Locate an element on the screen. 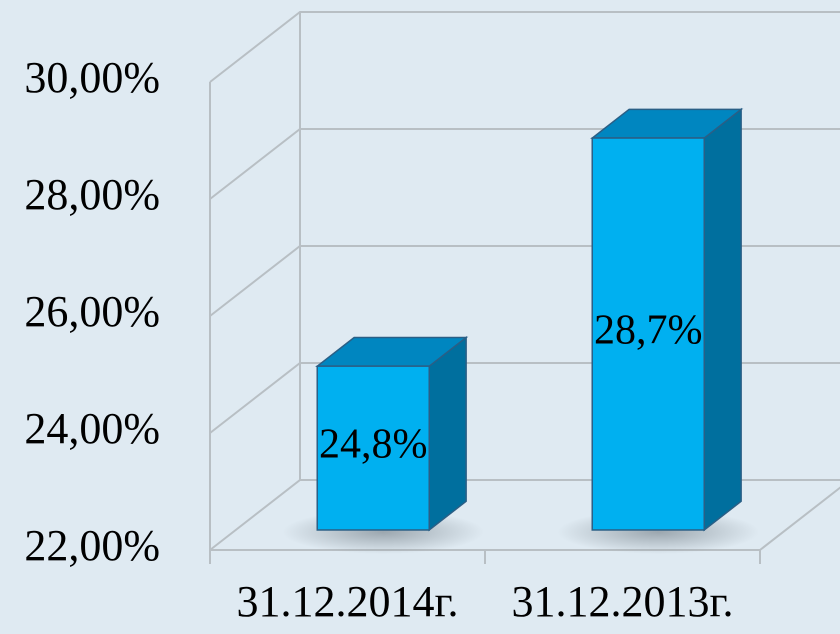  y-tick-label: 30,00% is located at coordinates (92, 77).